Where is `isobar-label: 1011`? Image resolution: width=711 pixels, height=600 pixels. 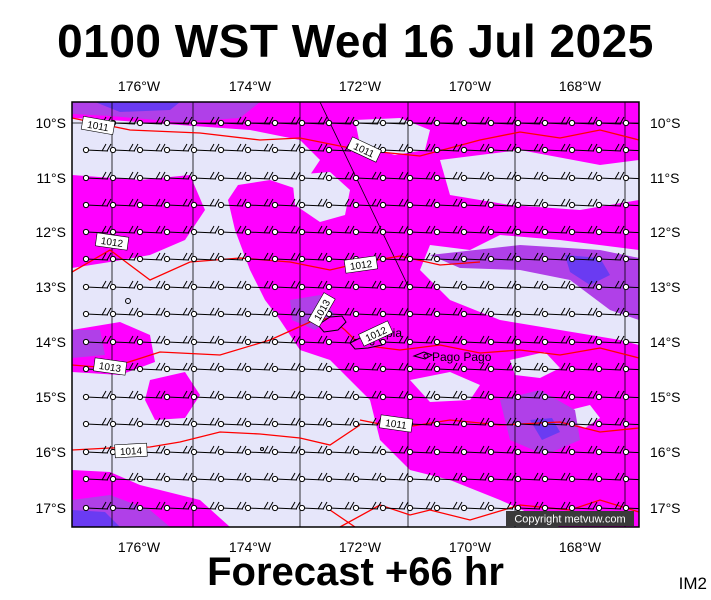 isobar-label: 1011 is located at coordinates (98, 127).